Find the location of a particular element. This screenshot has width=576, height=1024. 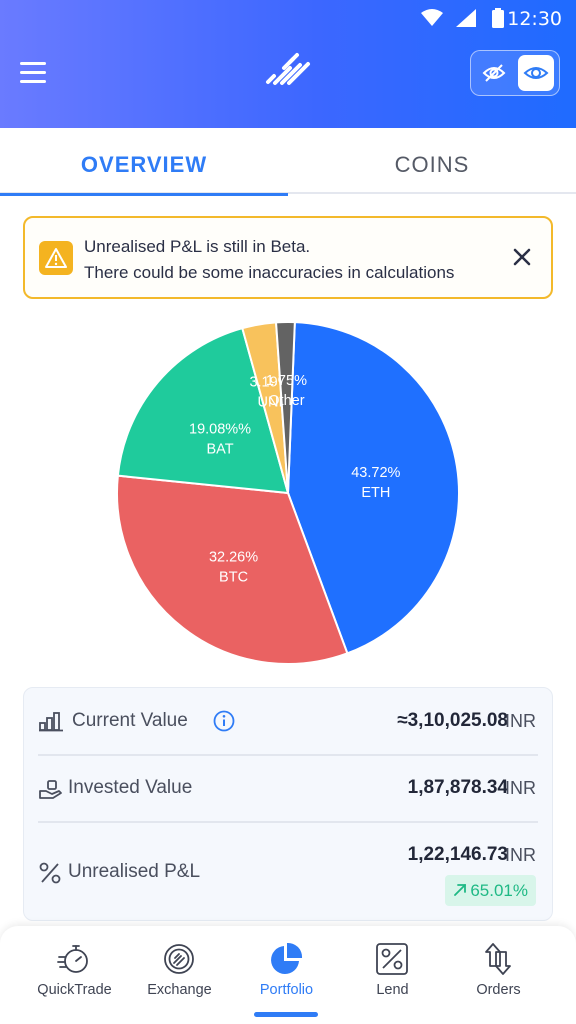

close-icon is located at coordinates (522, 257).